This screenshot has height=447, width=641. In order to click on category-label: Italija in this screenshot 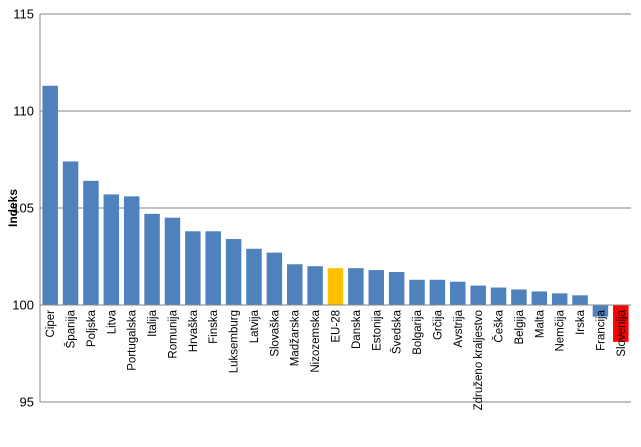, I will do `click(153, 322)`.